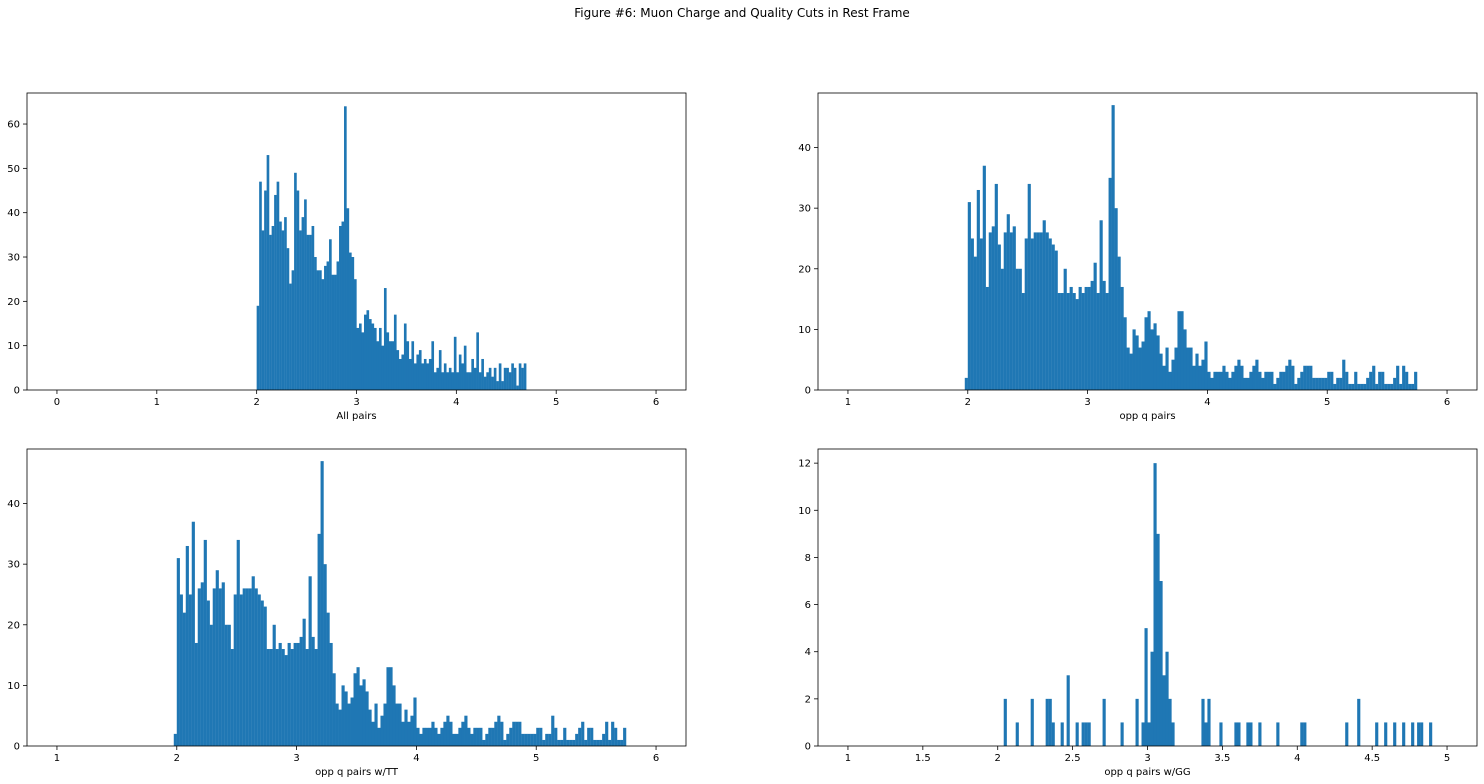 The image size is (1484, 784). Describe the element at coordinates (13, 302) in the screenshot. I see `y-tick-label: 20` at that location.